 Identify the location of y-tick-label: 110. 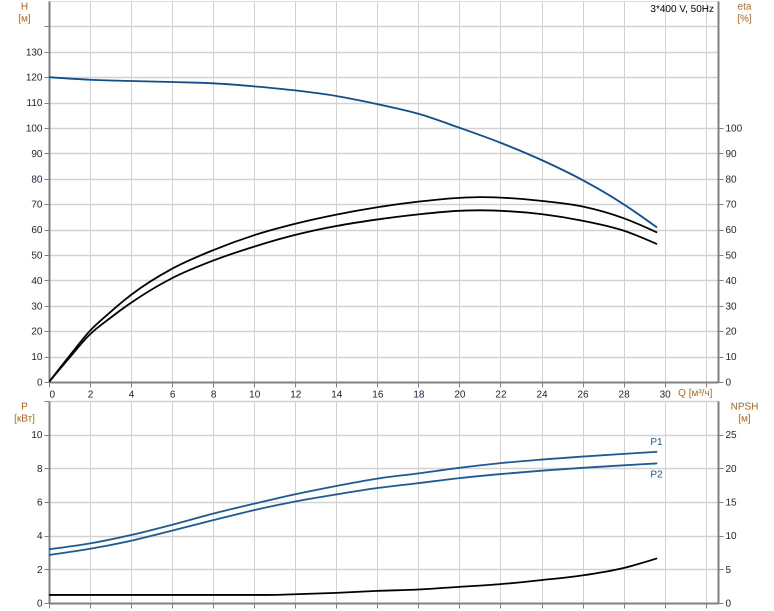
(34, 104).